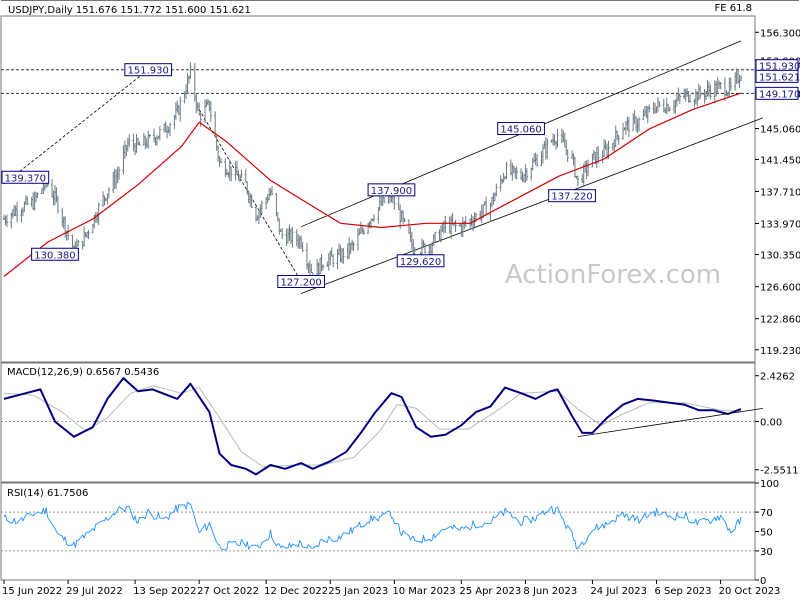 This screenshot has height=600, width=800. Describe the element at coordinates (763, 581) in the screenshot. I see `rsi-axis-label: 0` at that location.